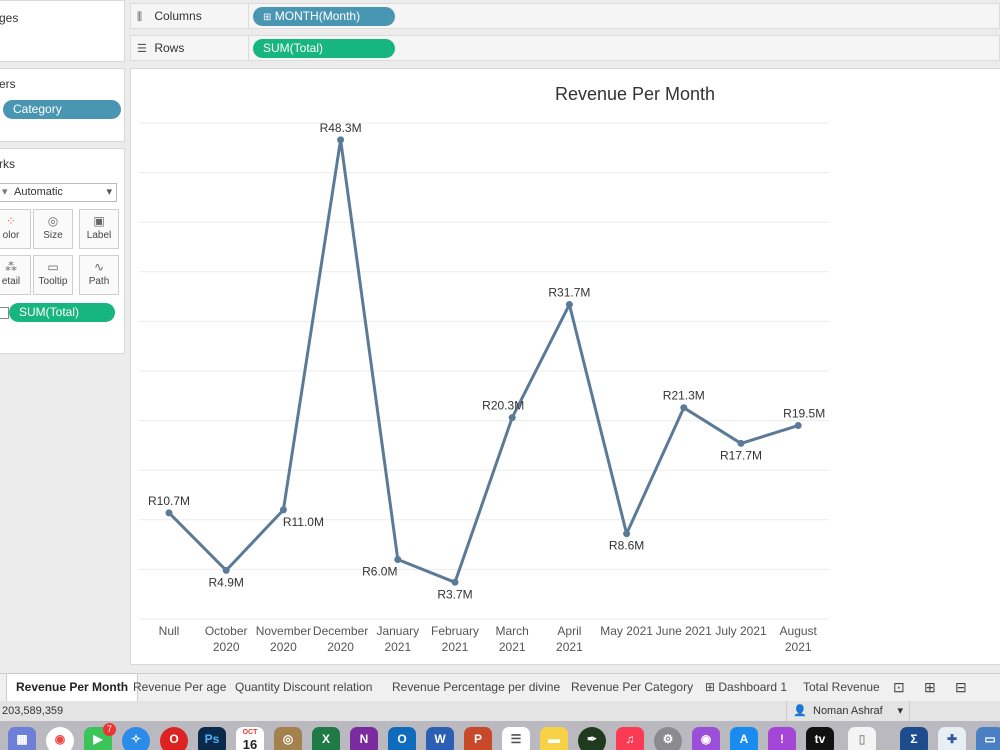  Describe the element at coordinates (340, 639) in the screenshot. I see `x-tick-label: December 2020` at that location.